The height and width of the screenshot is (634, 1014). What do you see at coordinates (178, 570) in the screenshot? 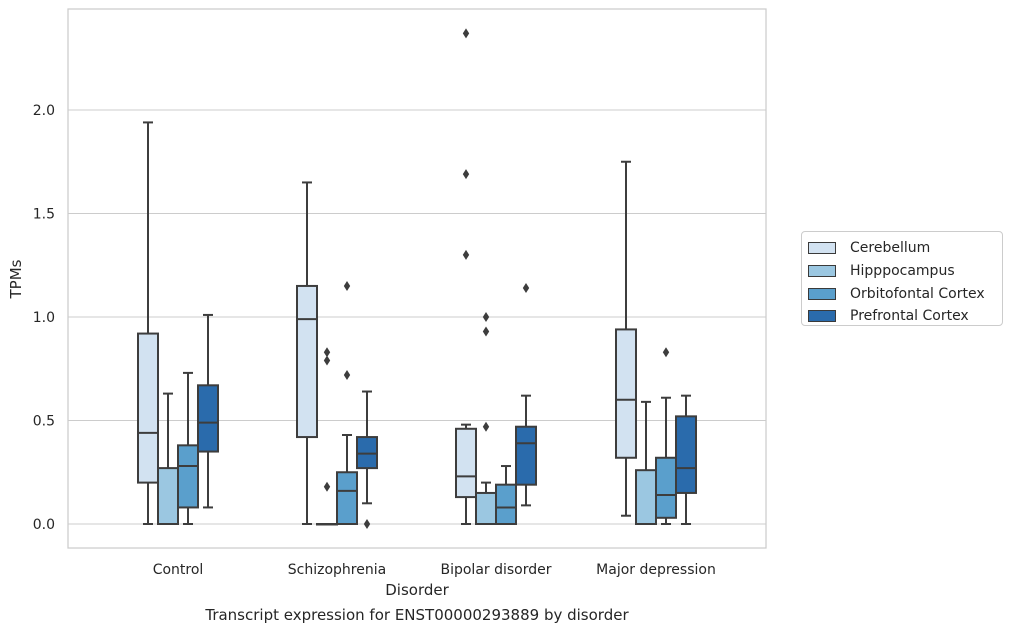
I see `x-tick-label: Control` at bounding box center [178, 570].